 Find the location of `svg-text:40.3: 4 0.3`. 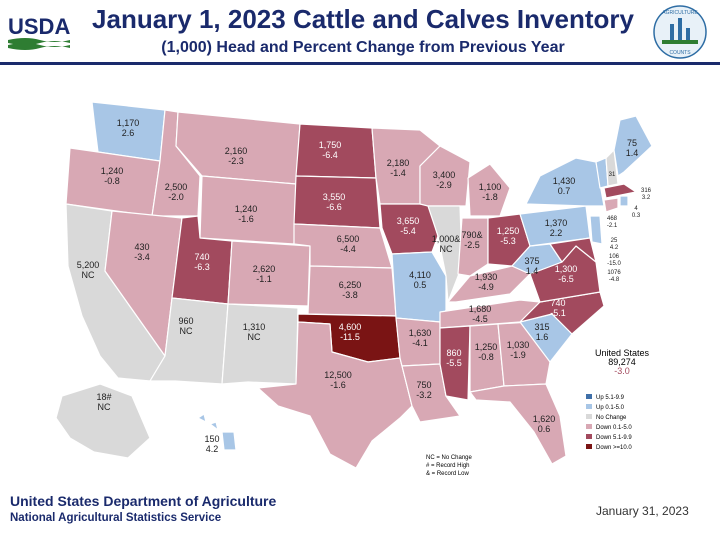

svg-text:40.3: 4 0.3 is located at coordinates (636, 212).